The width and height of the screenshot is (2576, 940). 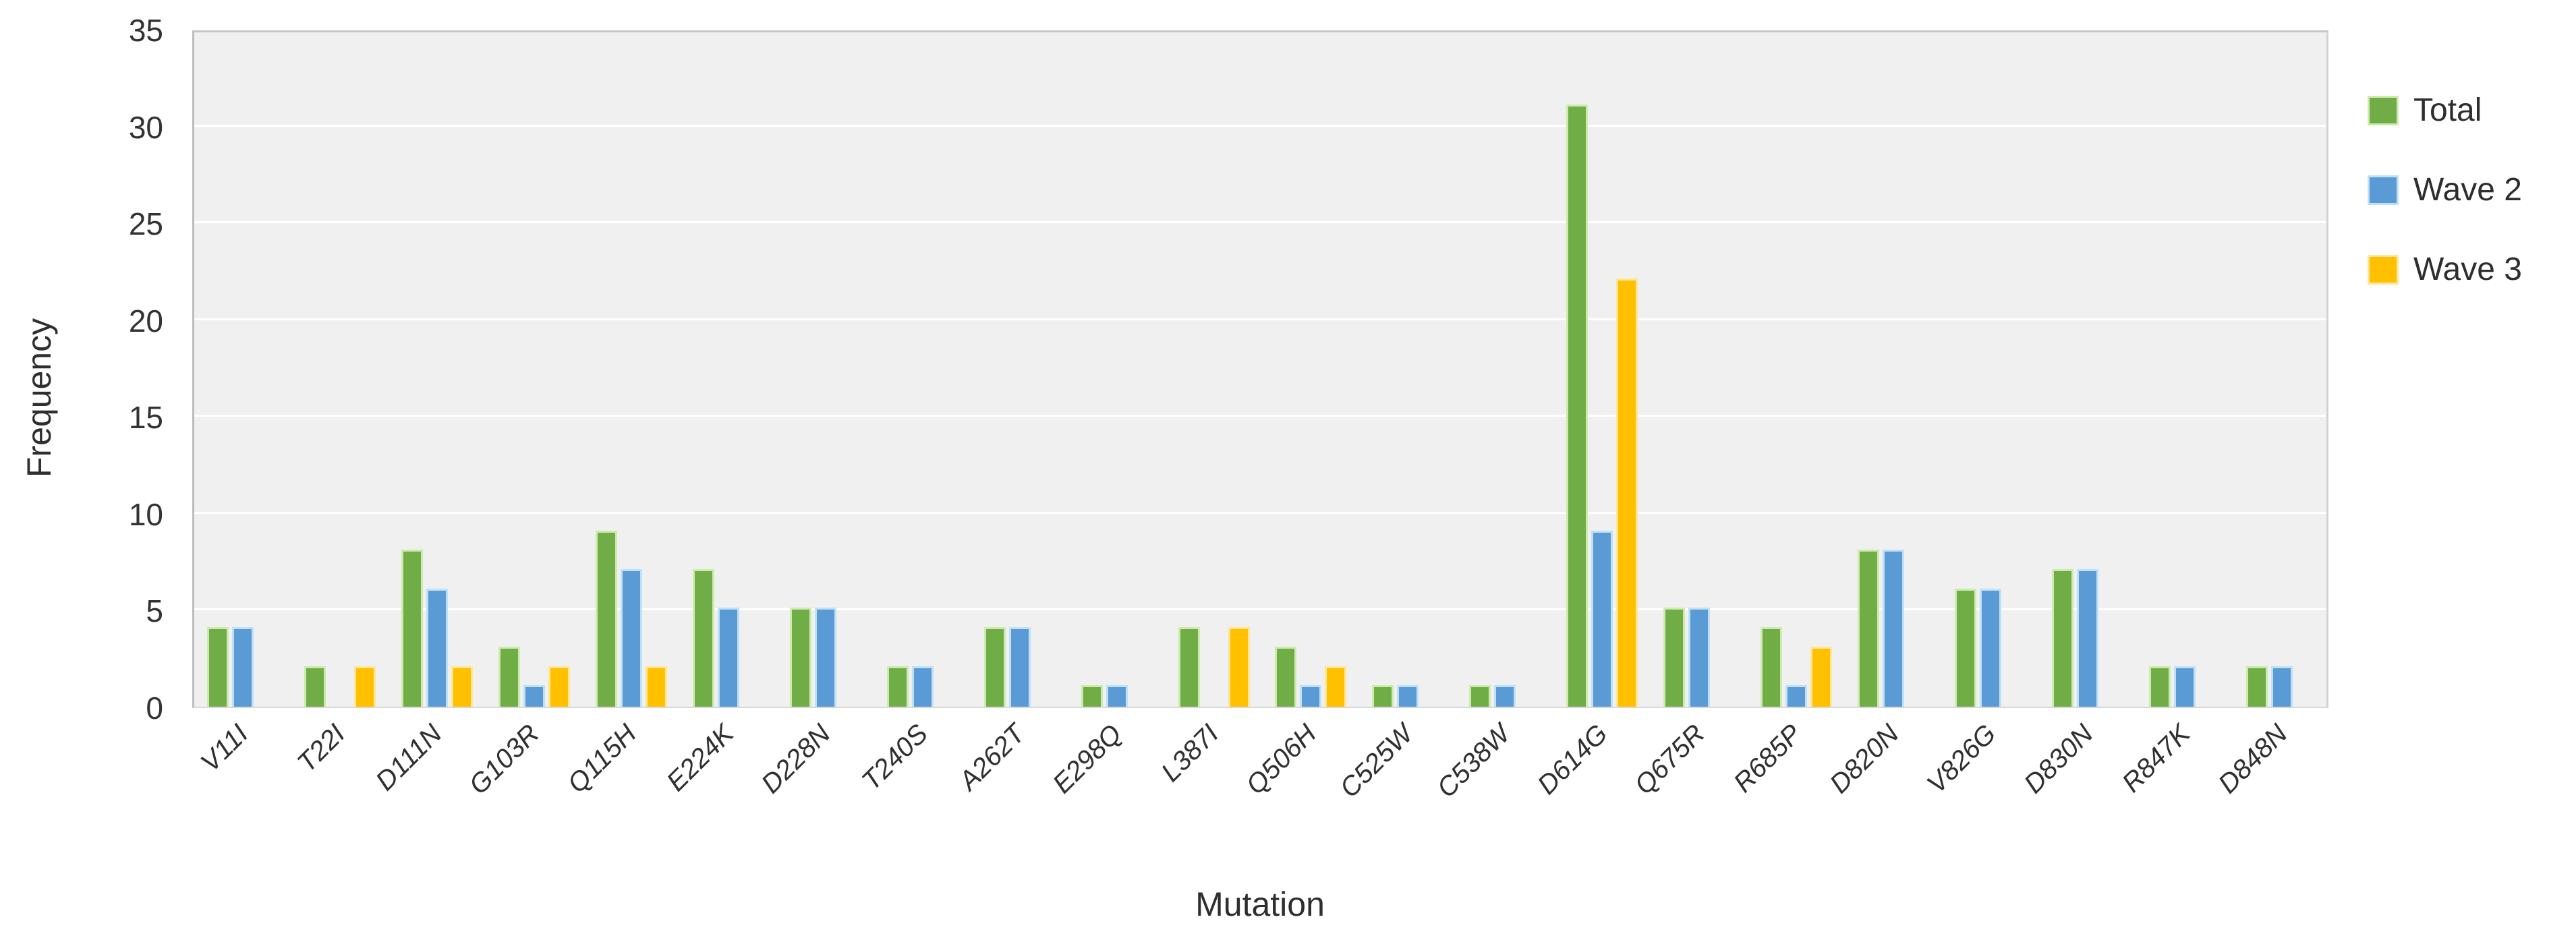 I want to click on bar-wave2-D848N, so click(x=2282, y=686).